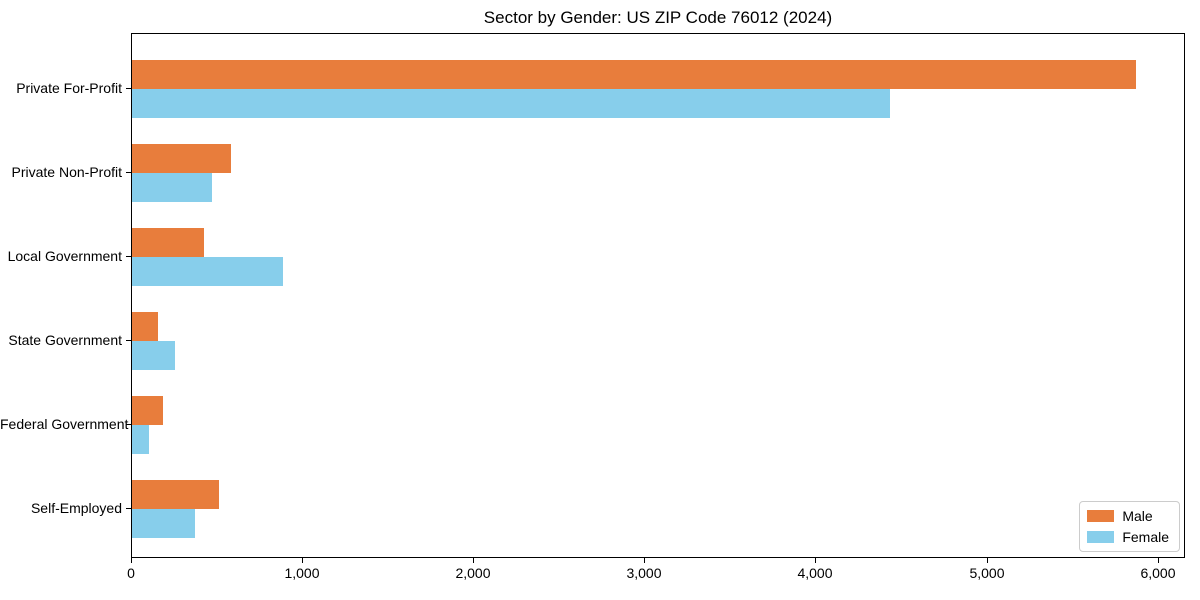 This screenshot has height=600, width=1200. Describe the element at coordinates (511, 103) in the screenshot. I see `bar-female-private-for-profit` at that location.